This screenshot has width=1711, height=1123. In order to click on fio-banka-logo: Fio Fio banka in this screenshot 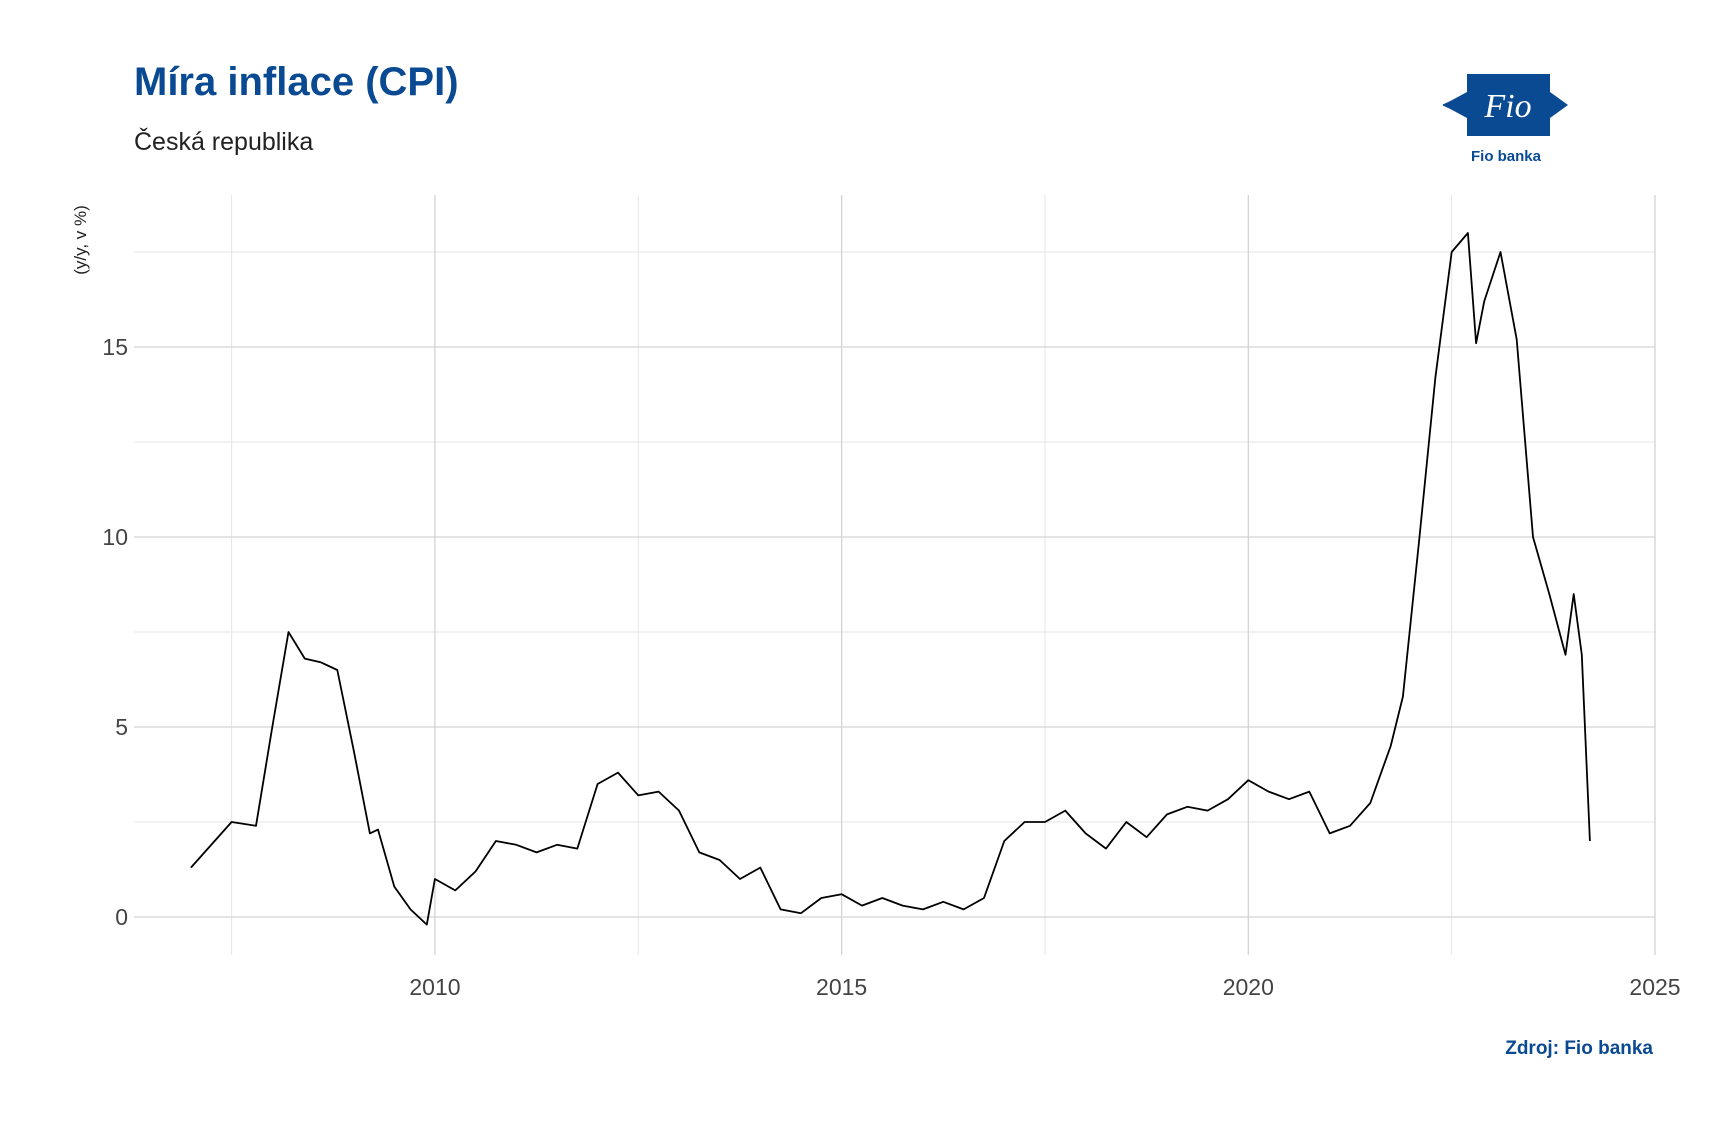, I will do `click(1505, 119)`.